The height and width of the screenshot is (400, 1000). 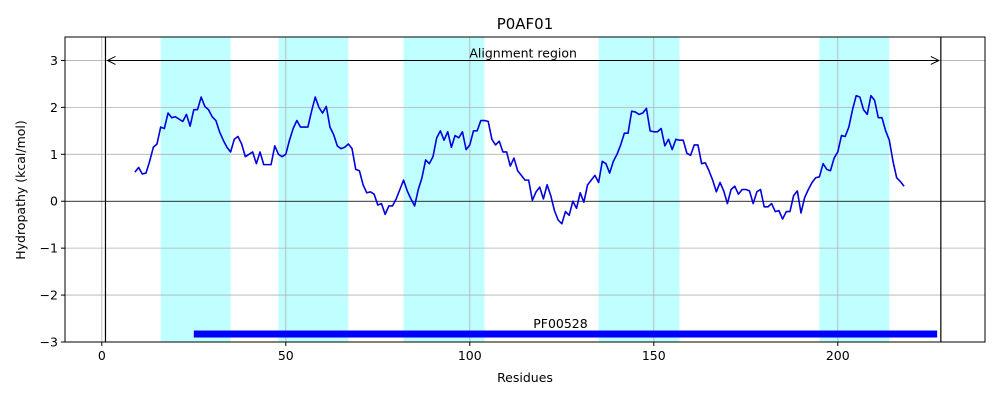 What do you see at coordinates (111, 60) in the screenshot?
I see `alignment-arrow-left-head` at bounding box center [111, 60].